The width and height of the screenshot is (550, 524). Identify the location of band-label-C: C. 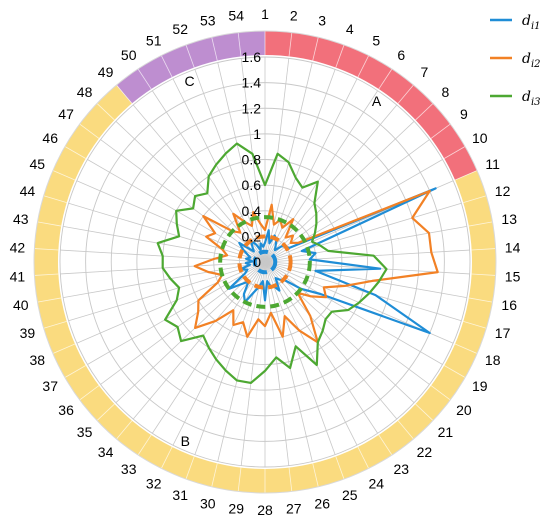
(189, 81).